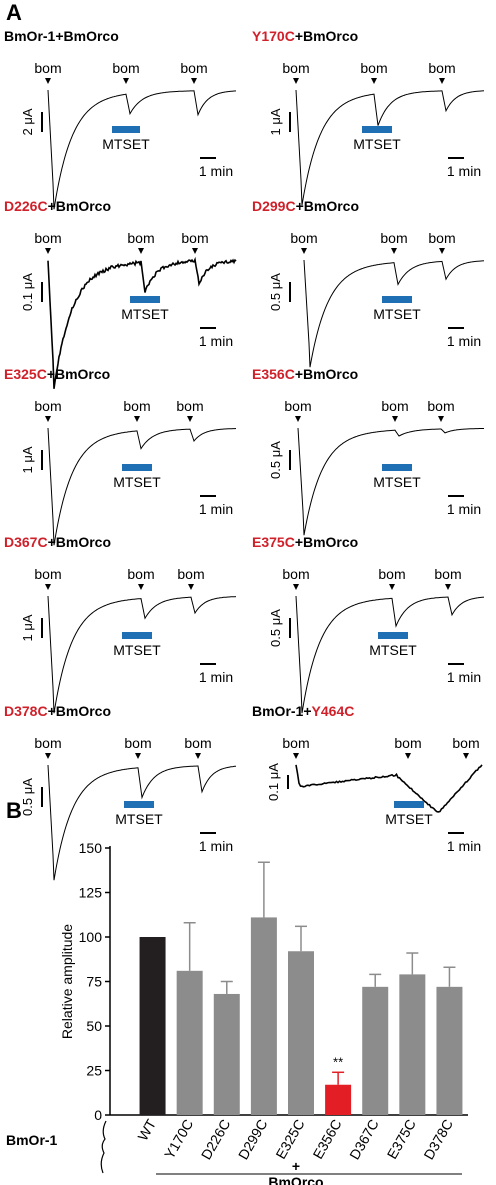 The image size is (496, 1185). Describe the element at coordinates (364, 1140) in the screenshot. I see `x-tick-label: D367C` at that location.